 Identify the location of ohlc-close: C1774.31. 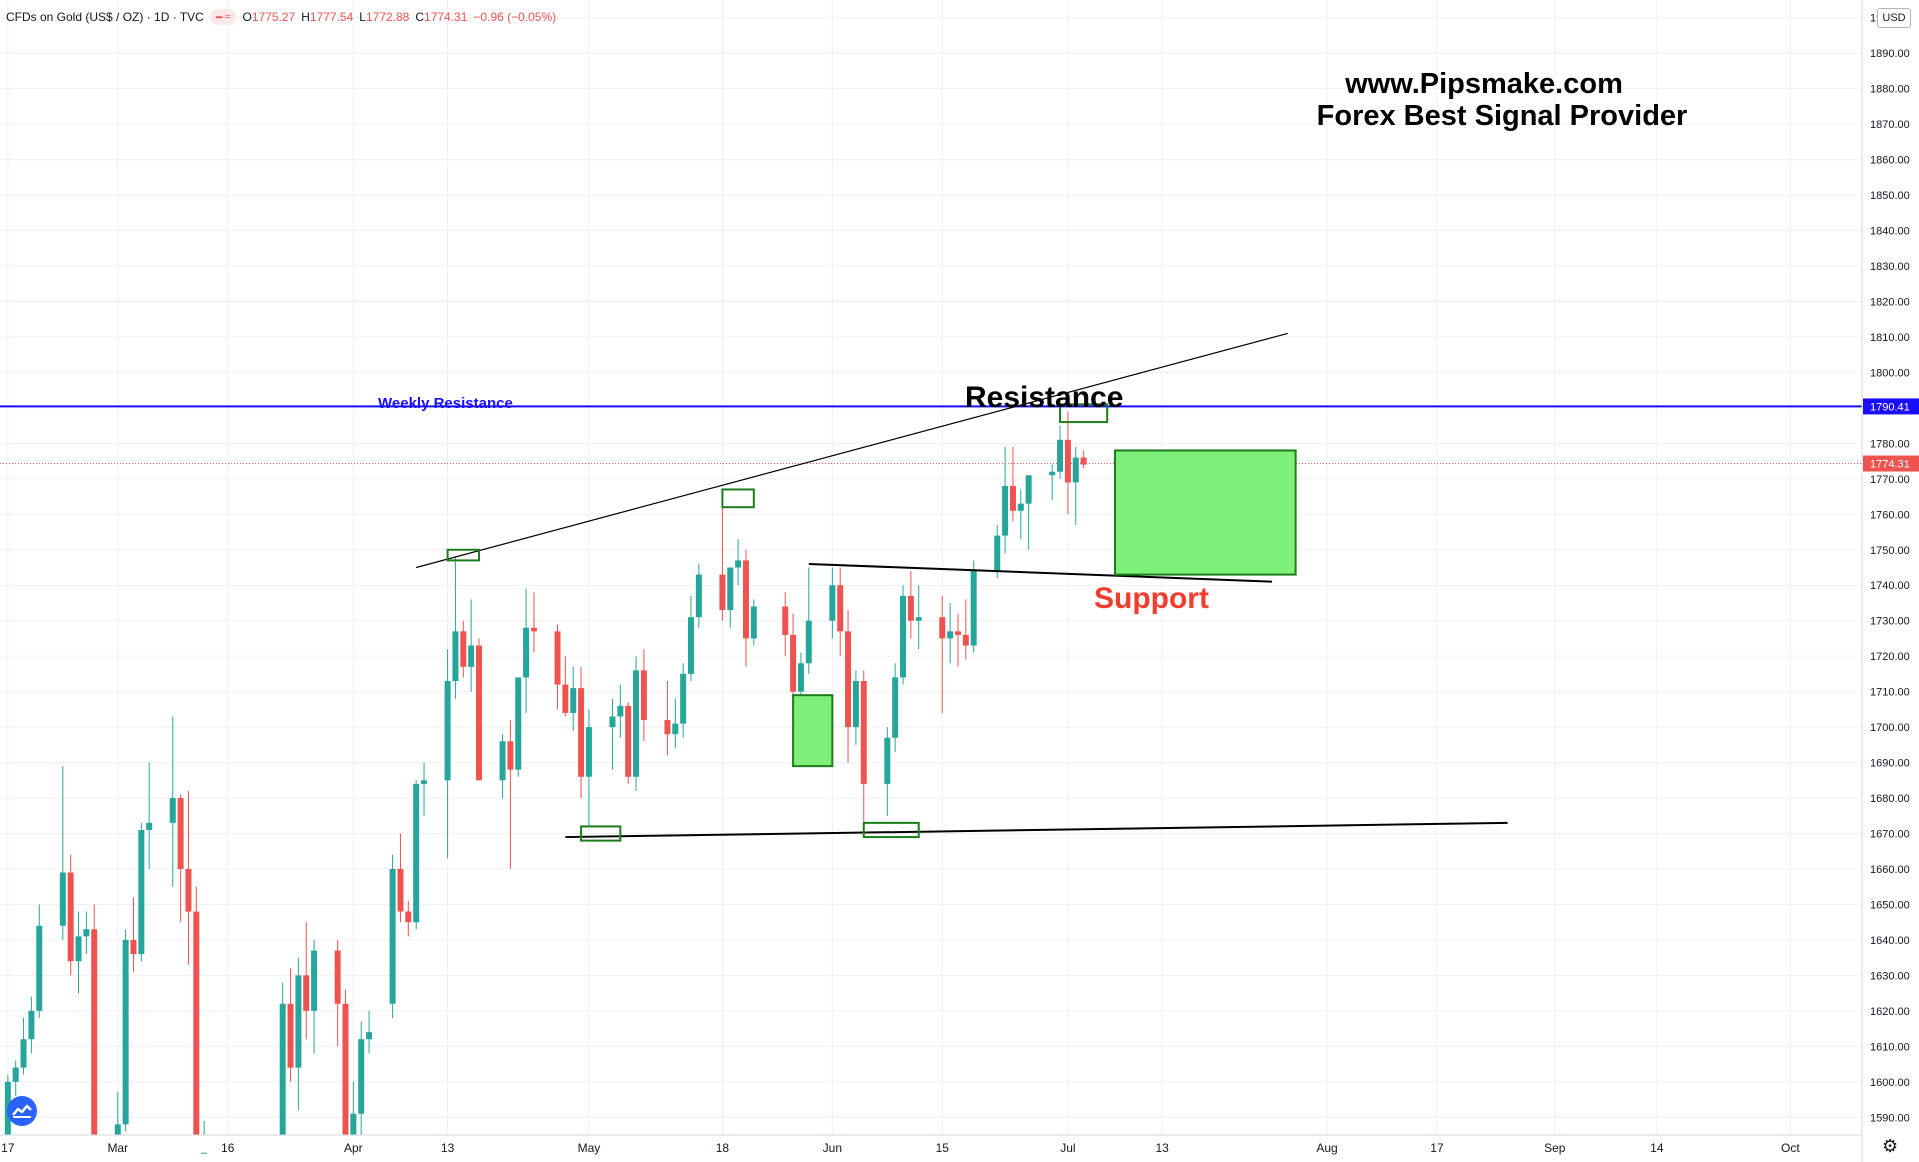
(441, 17).